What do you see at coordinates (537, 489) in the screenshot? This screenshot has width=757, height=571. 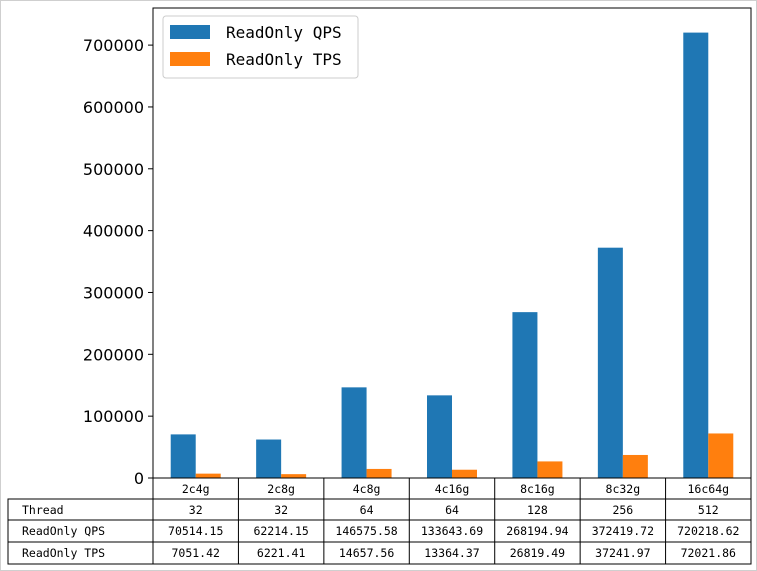 I see `table-column-header: 8c16g` at bounding box center [537, 489].